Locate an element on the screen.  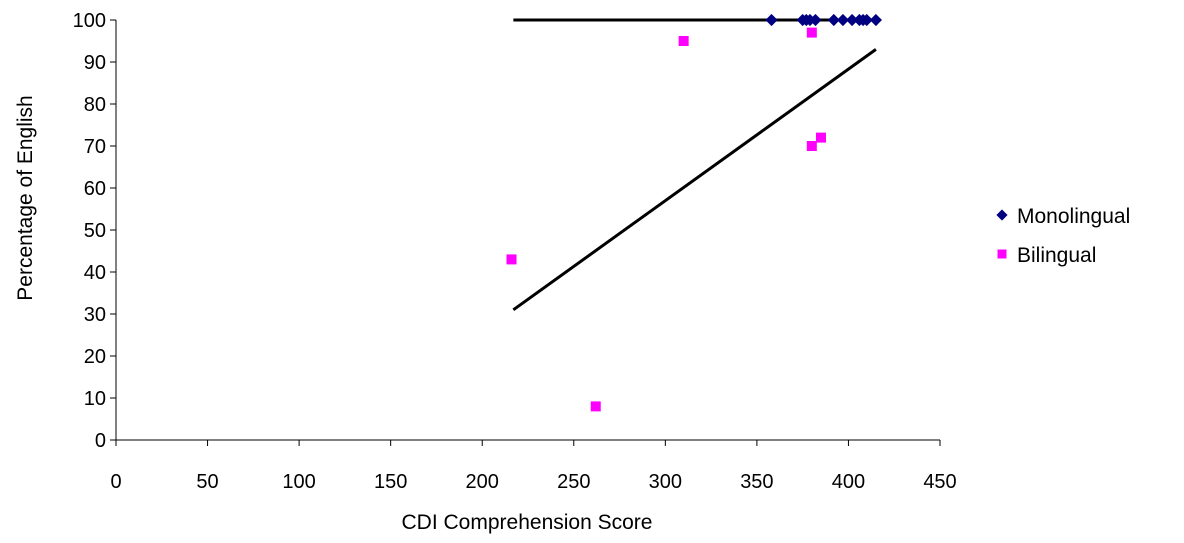
y-tick-label: 50 is located at coordinates (95, 231).